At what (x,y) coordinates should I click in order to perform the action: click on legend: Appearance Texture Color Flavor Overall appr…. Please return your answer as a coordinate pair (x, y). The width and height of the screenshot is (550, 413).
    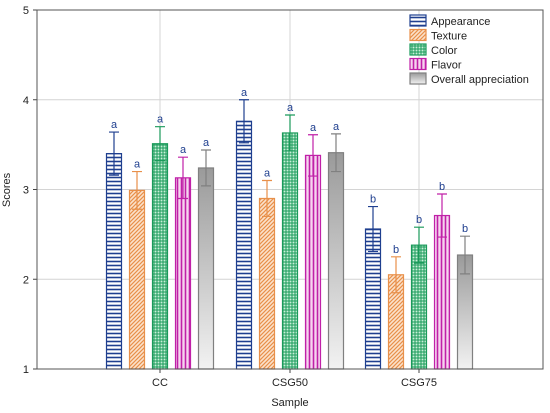
    Looking at the image, I should click on (469, 50).